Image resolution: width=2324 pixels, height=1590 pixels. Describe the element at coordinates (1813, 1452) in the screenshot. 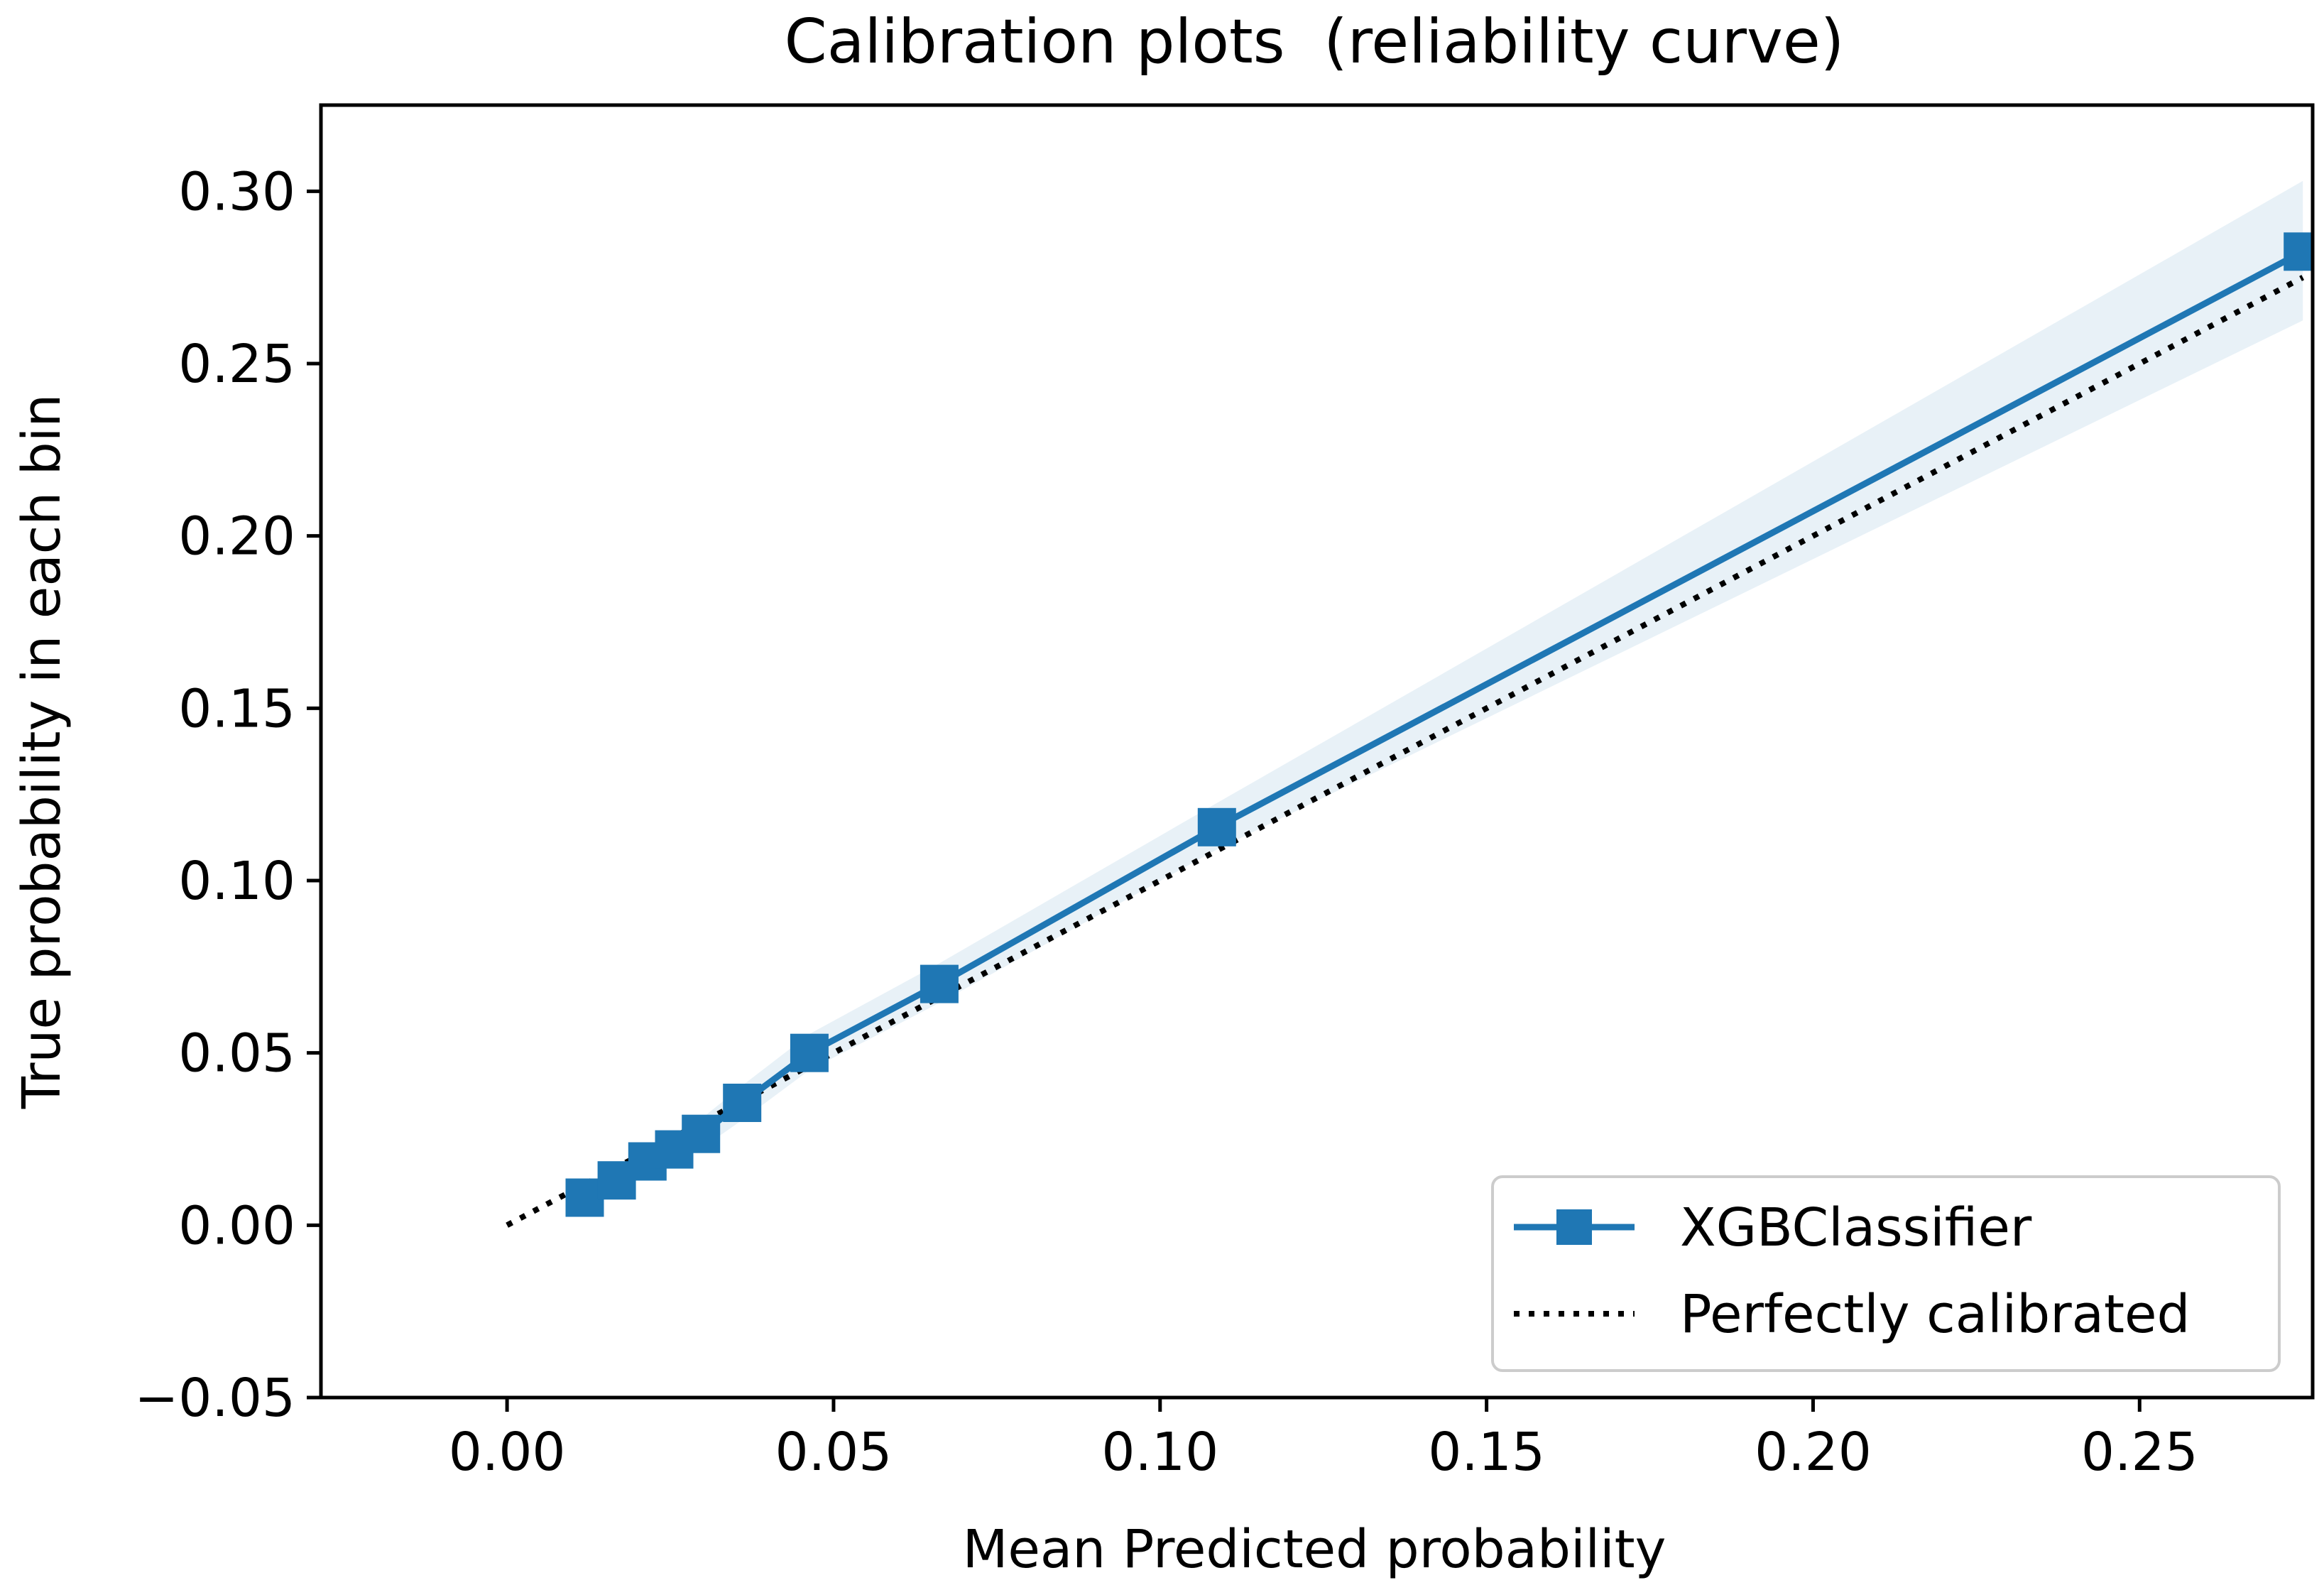

I see `x-tick-label: 0.20` at that location.